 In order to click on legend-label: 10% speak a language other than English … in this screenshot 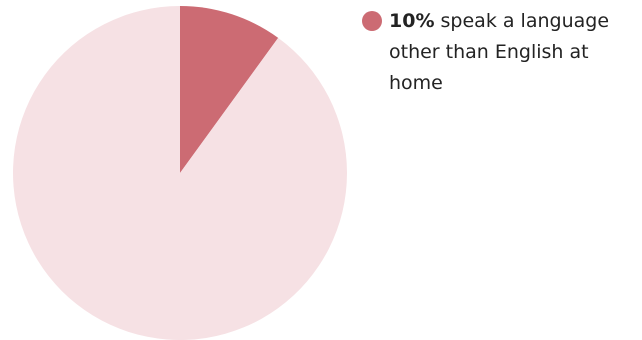, I will do `click(515, 52)`.